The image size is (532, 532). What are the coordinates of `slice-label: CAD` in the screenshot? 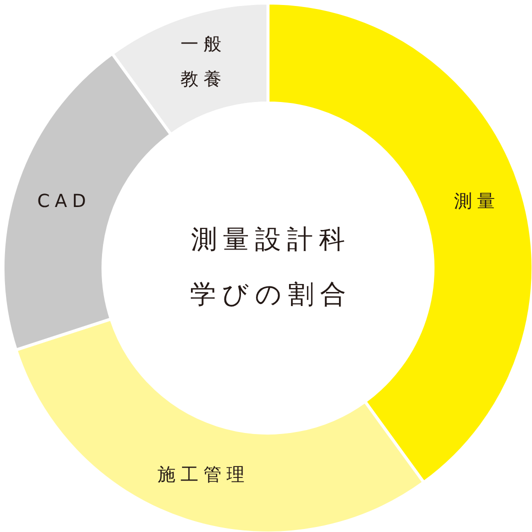 It's located at (64, 201).